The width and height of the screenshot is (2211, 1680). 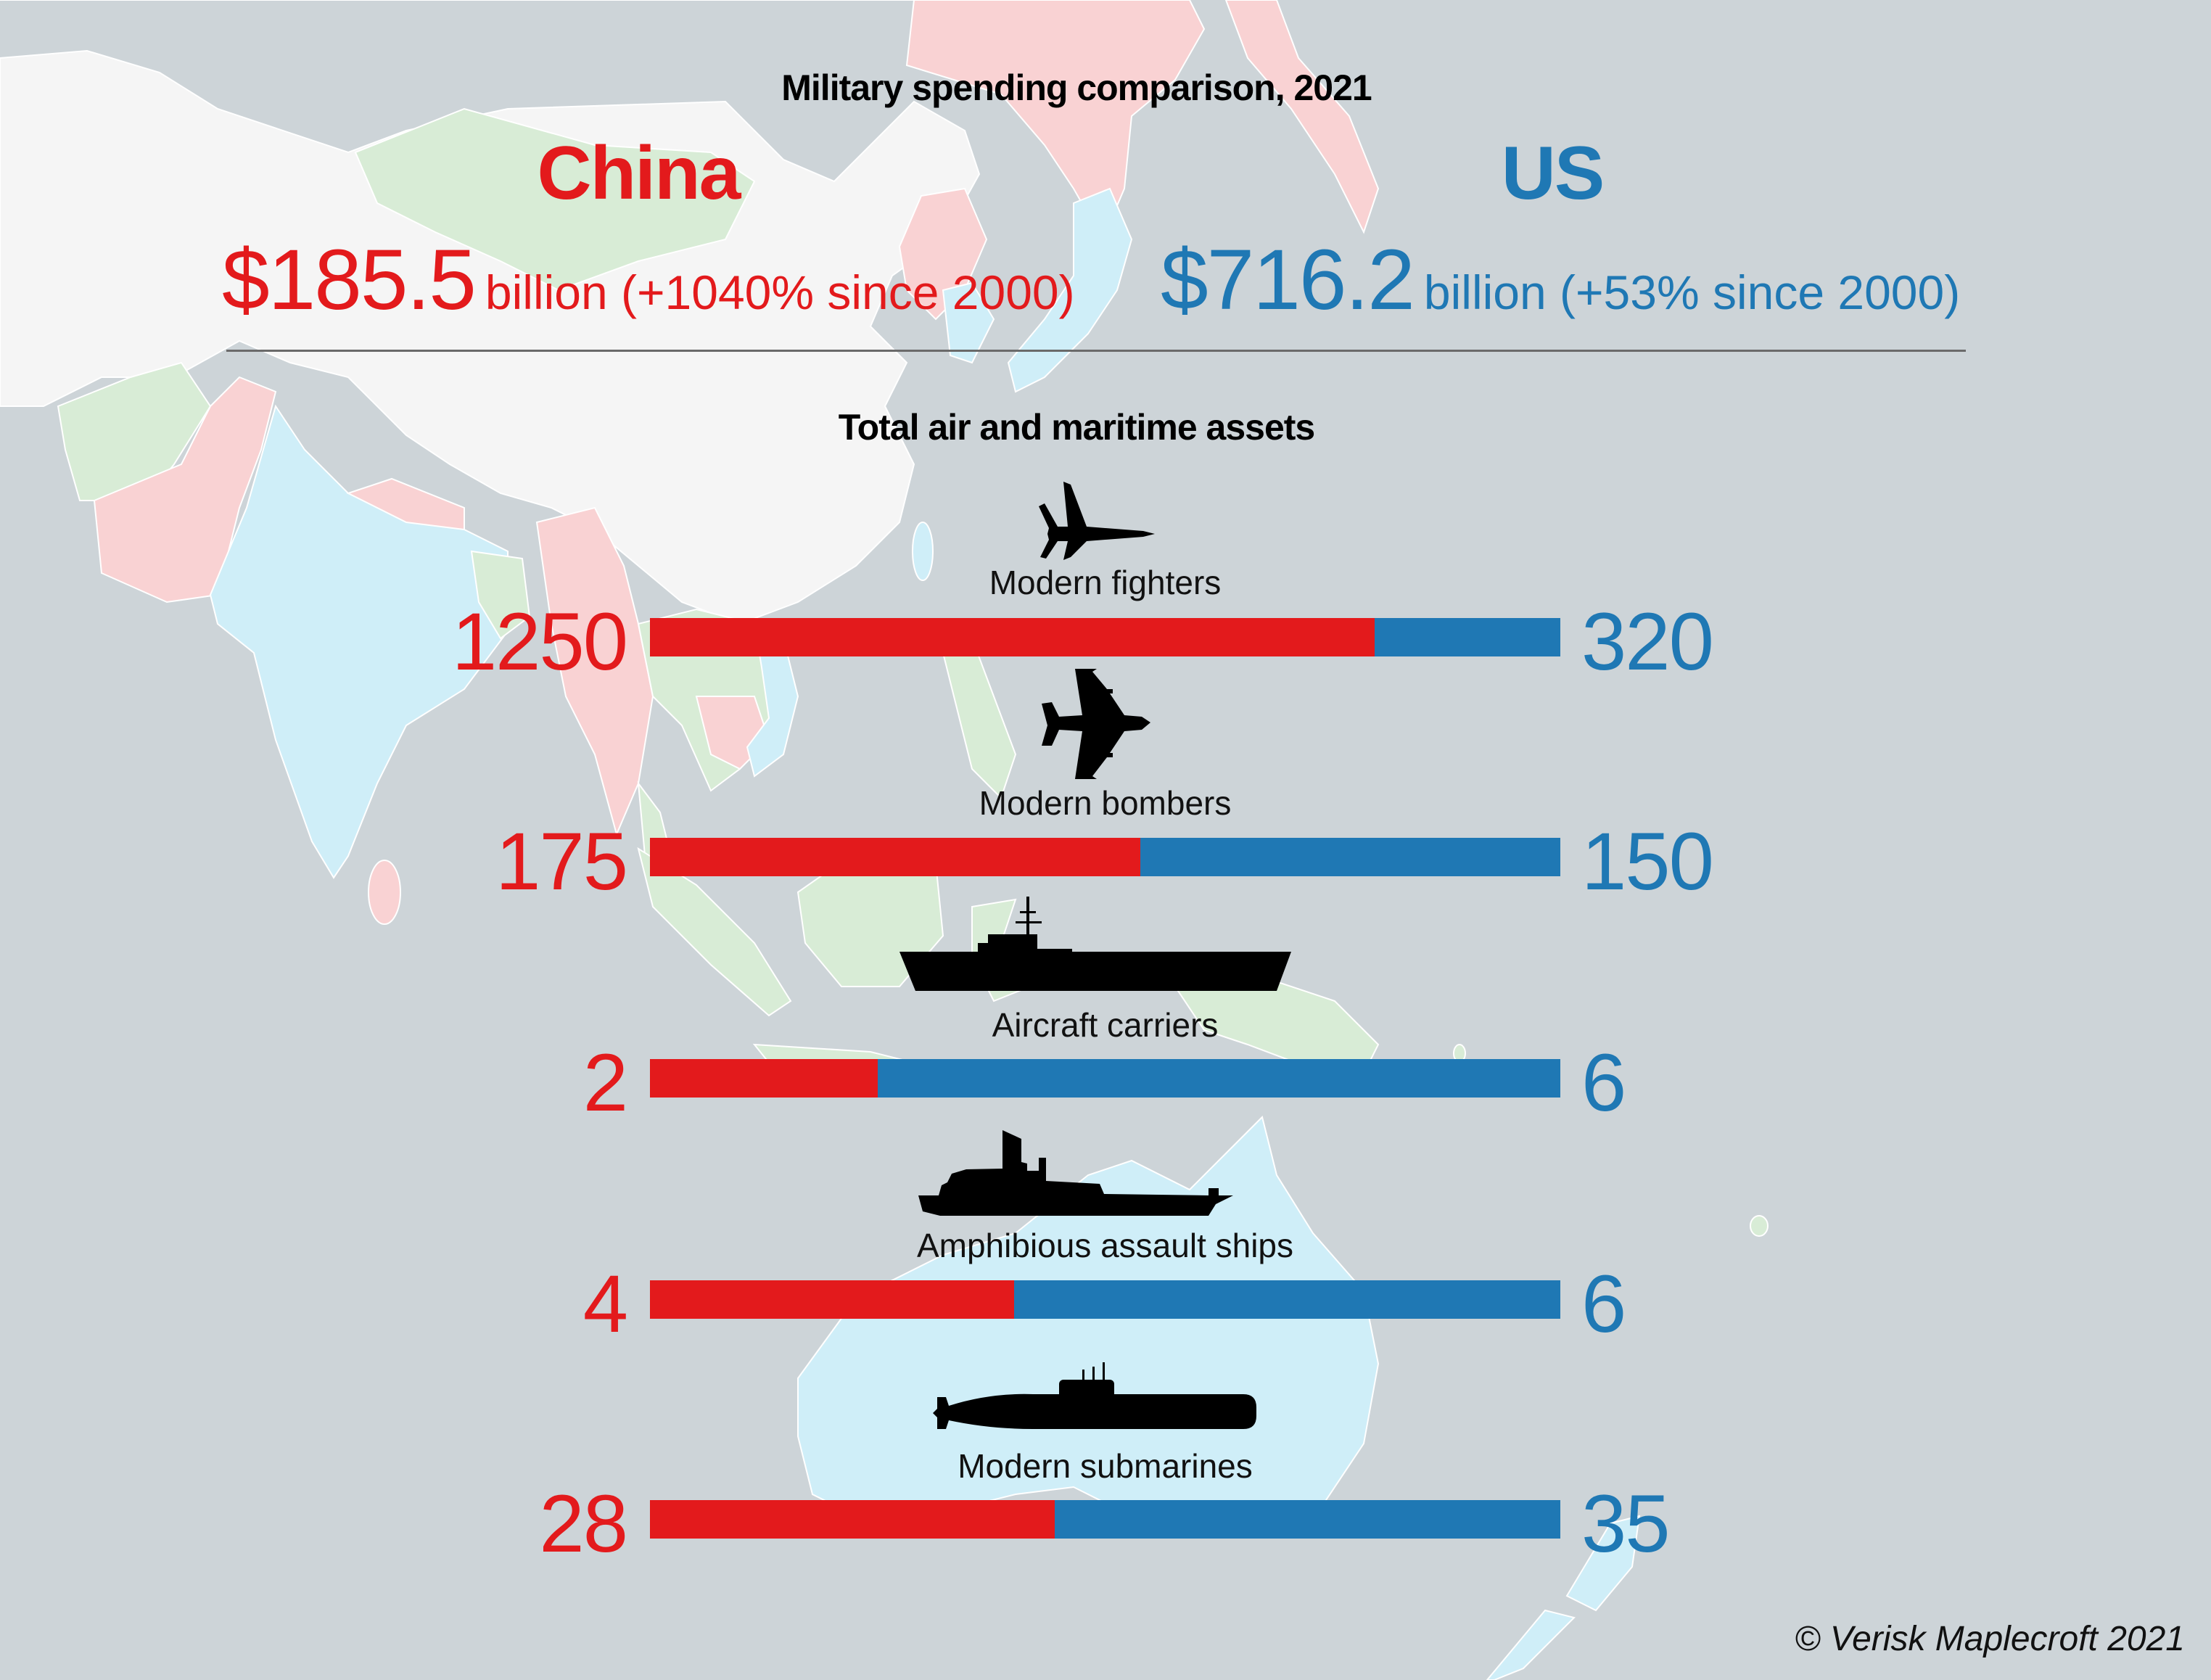 I want to click on us-spending-detail: billion (+53% since 2000), so click(x=1692, y=292).